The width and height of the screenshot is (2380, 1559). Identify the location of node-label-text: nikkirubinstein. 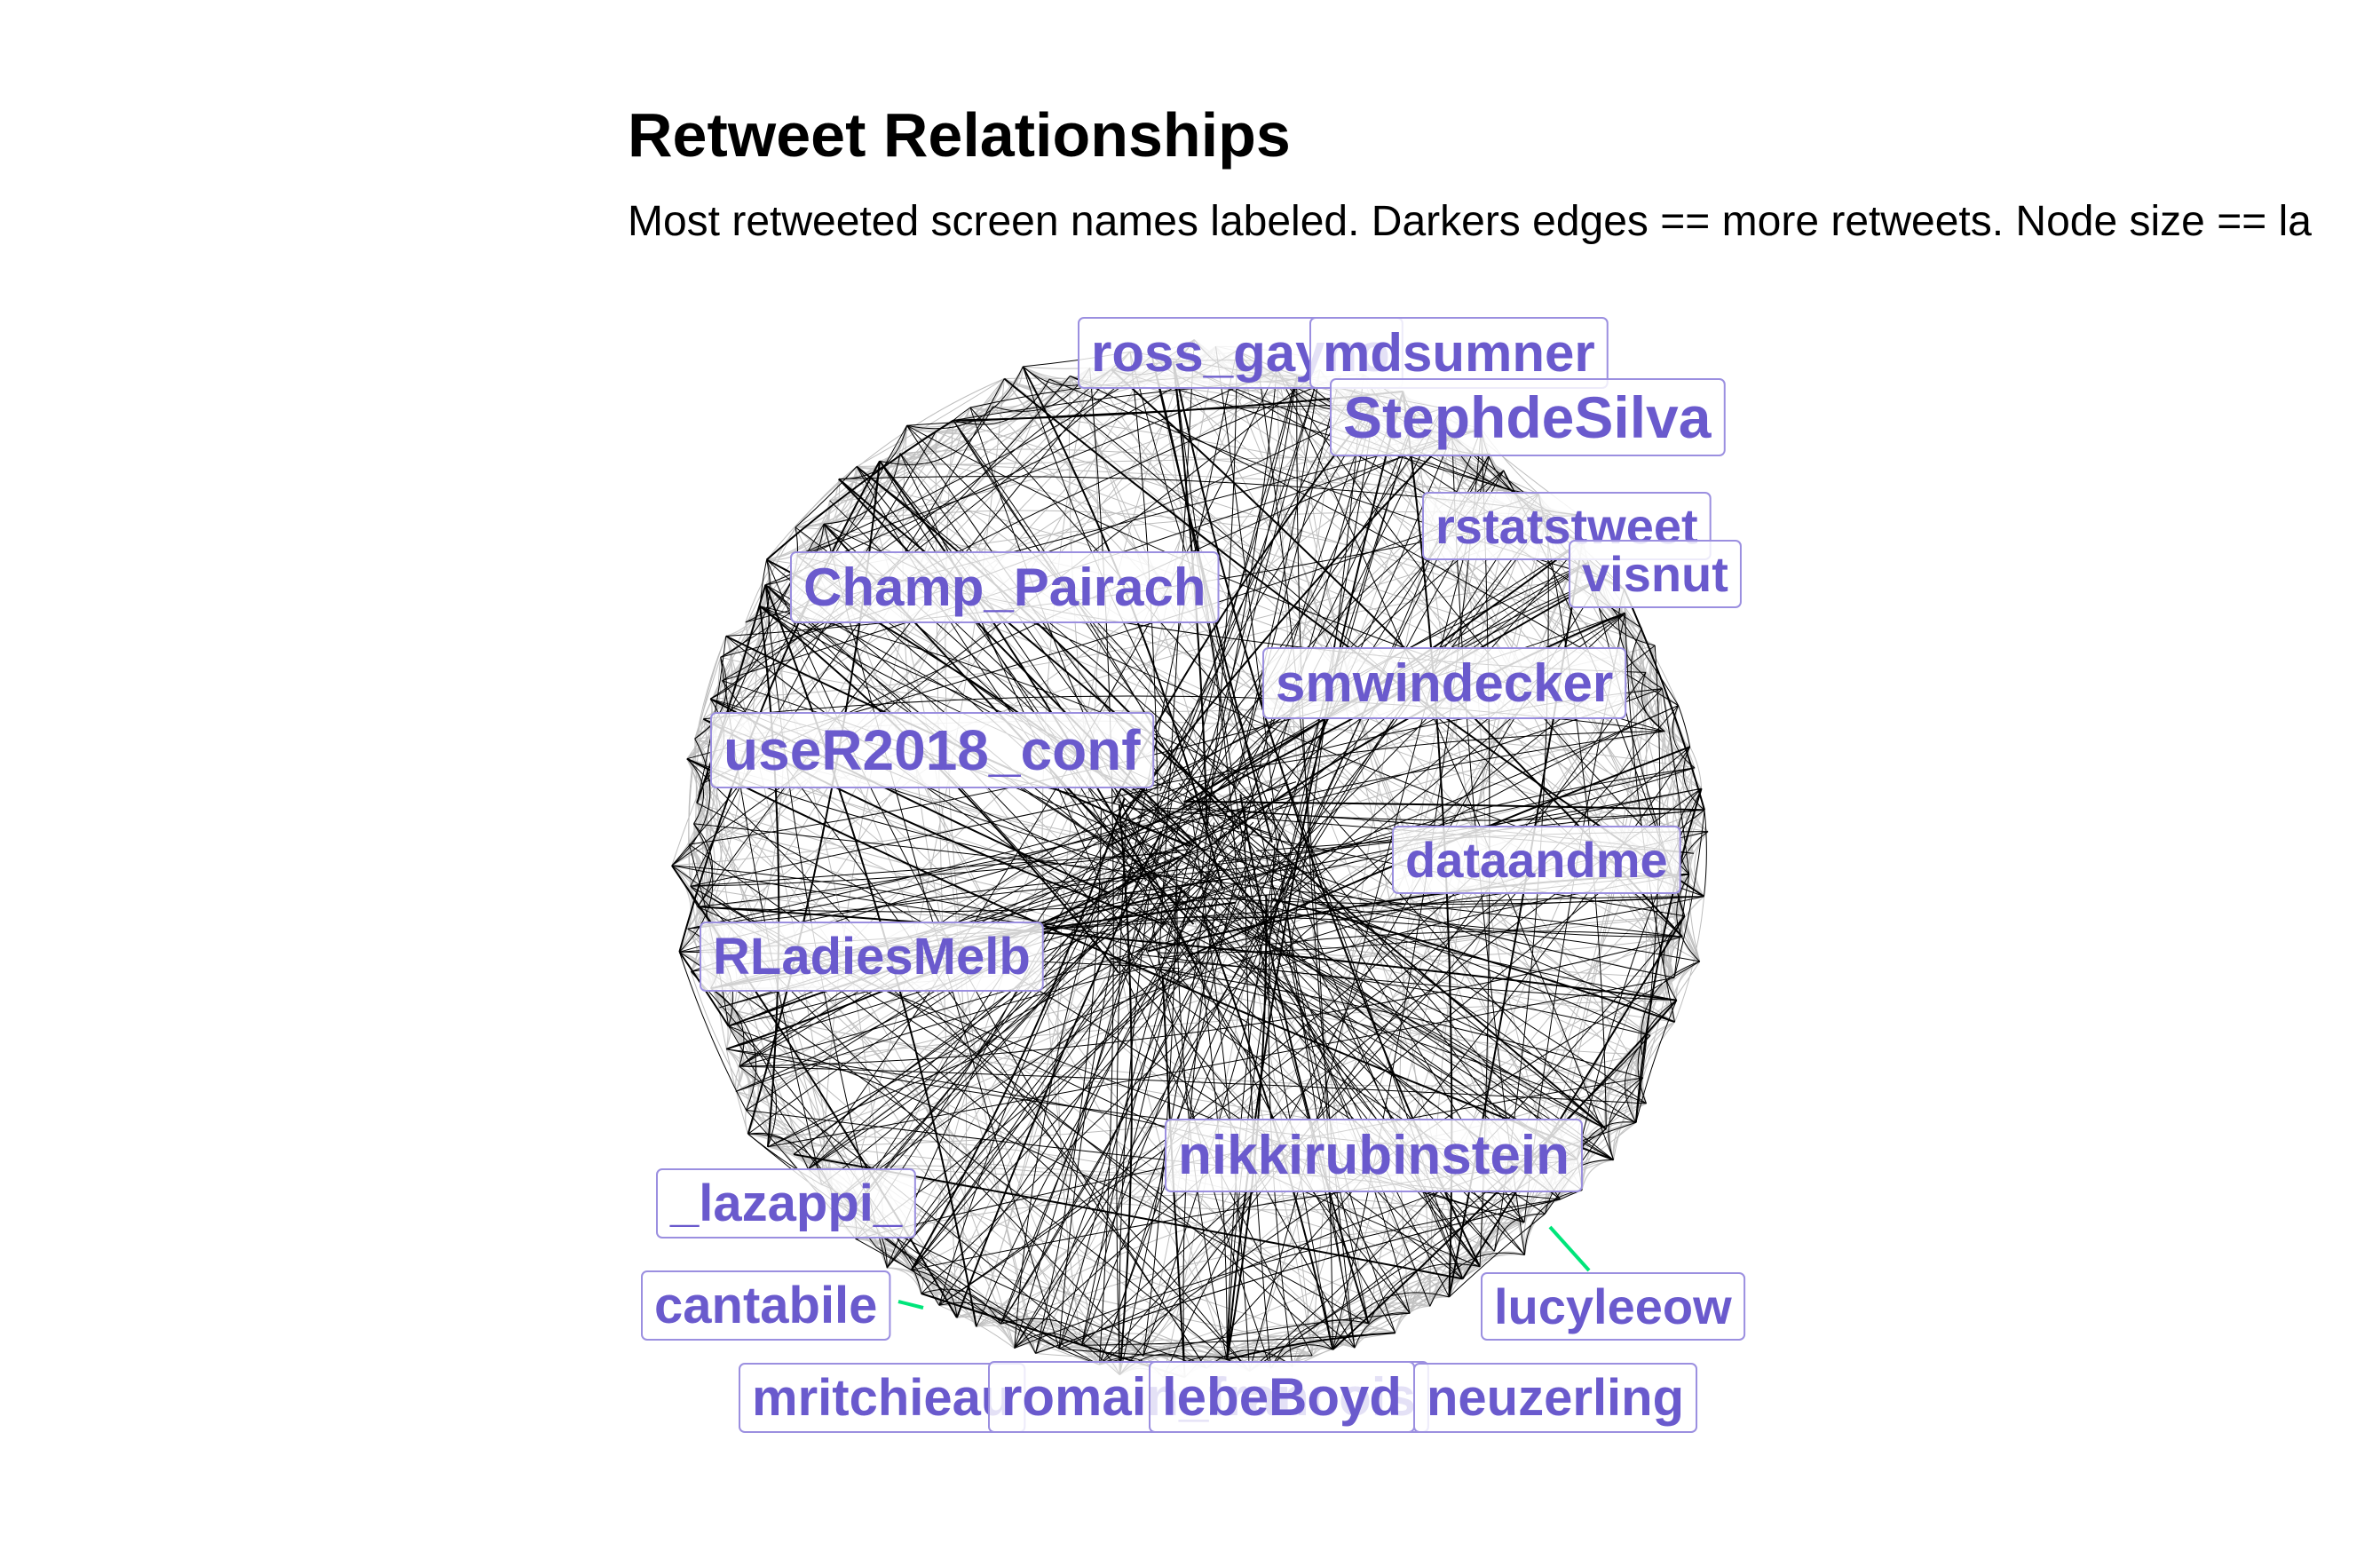
(1374, 1155).